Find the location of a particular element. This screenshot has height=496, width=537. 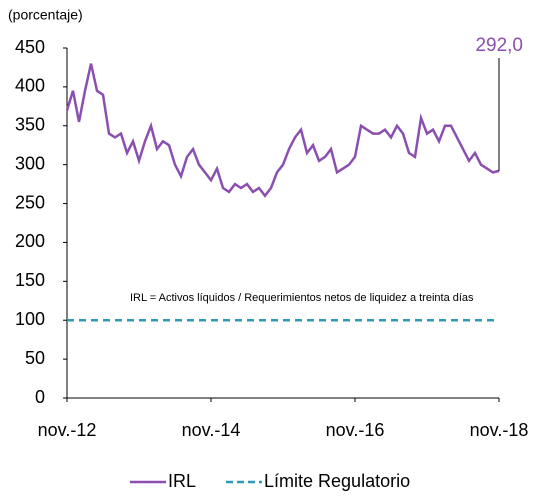

y-tick-label: 0 is located at coordinates (40, 397).